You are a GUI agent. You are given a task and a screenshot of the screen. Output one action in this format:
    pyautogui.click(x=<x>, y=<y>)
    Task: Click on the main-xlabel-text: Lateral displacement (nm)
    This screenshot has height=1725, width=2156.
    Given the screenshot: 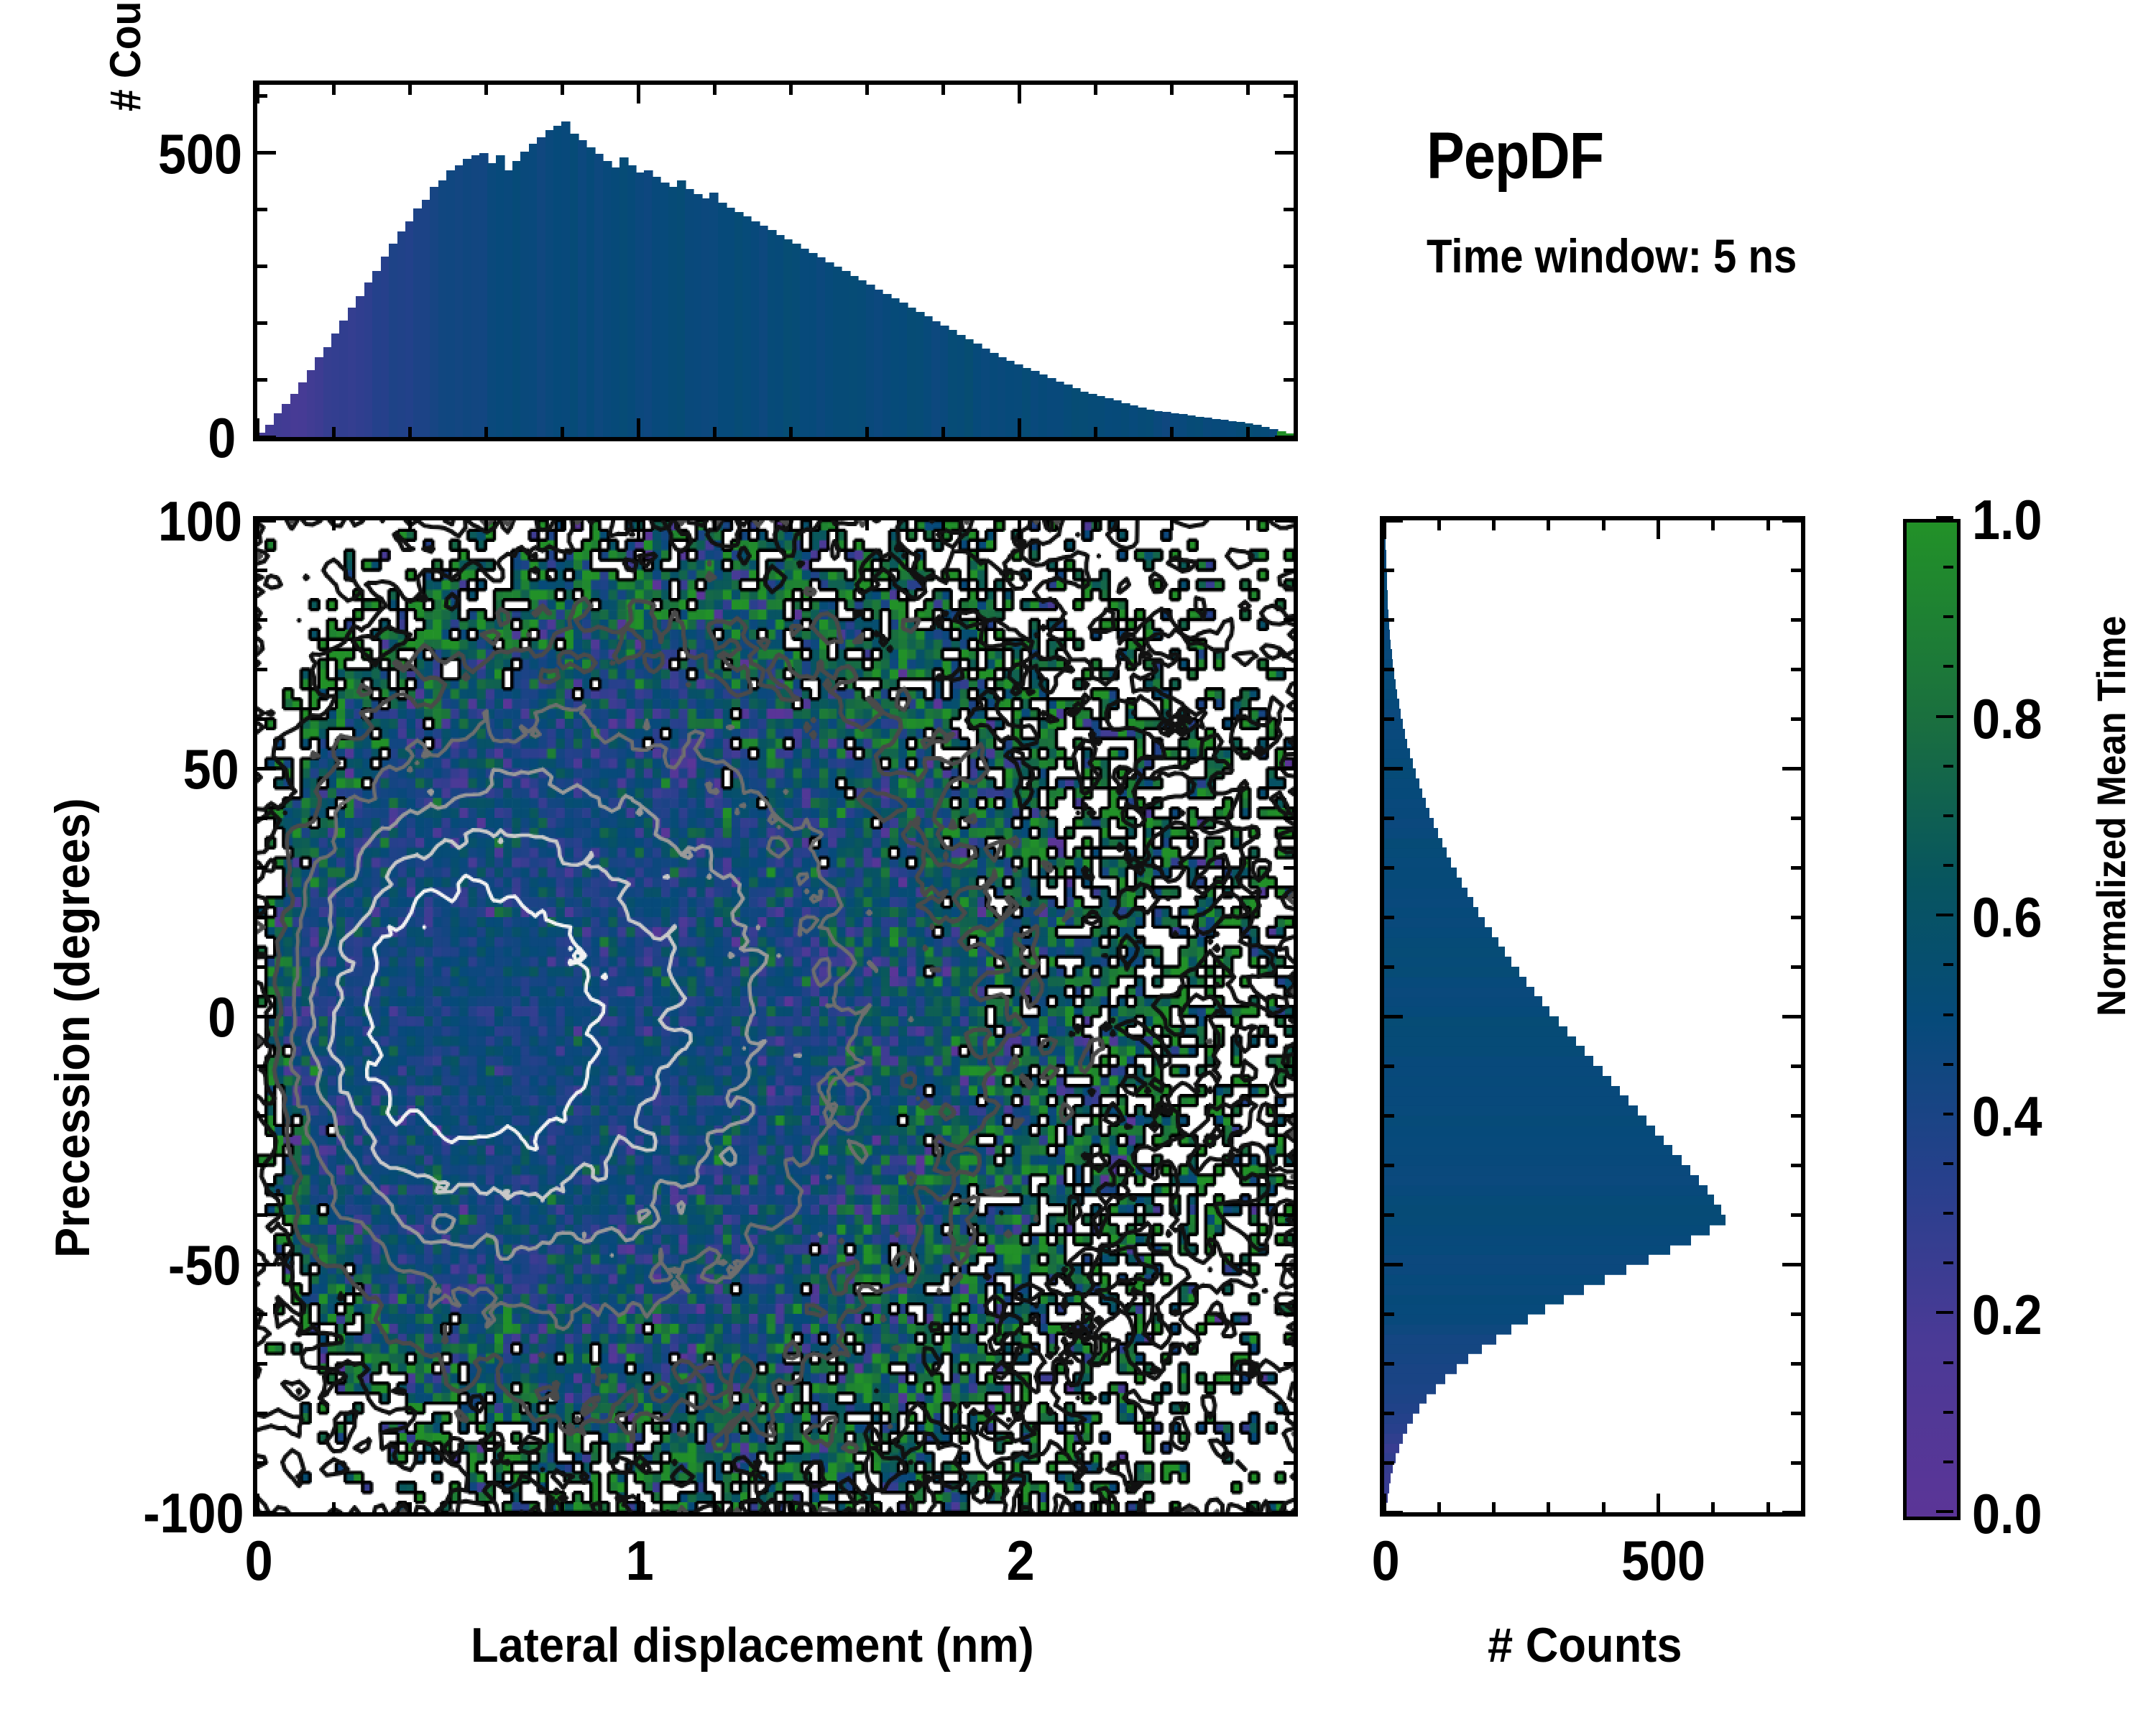 What is the action you would take?
    pyautogui.click(x=752, y=1645)
    